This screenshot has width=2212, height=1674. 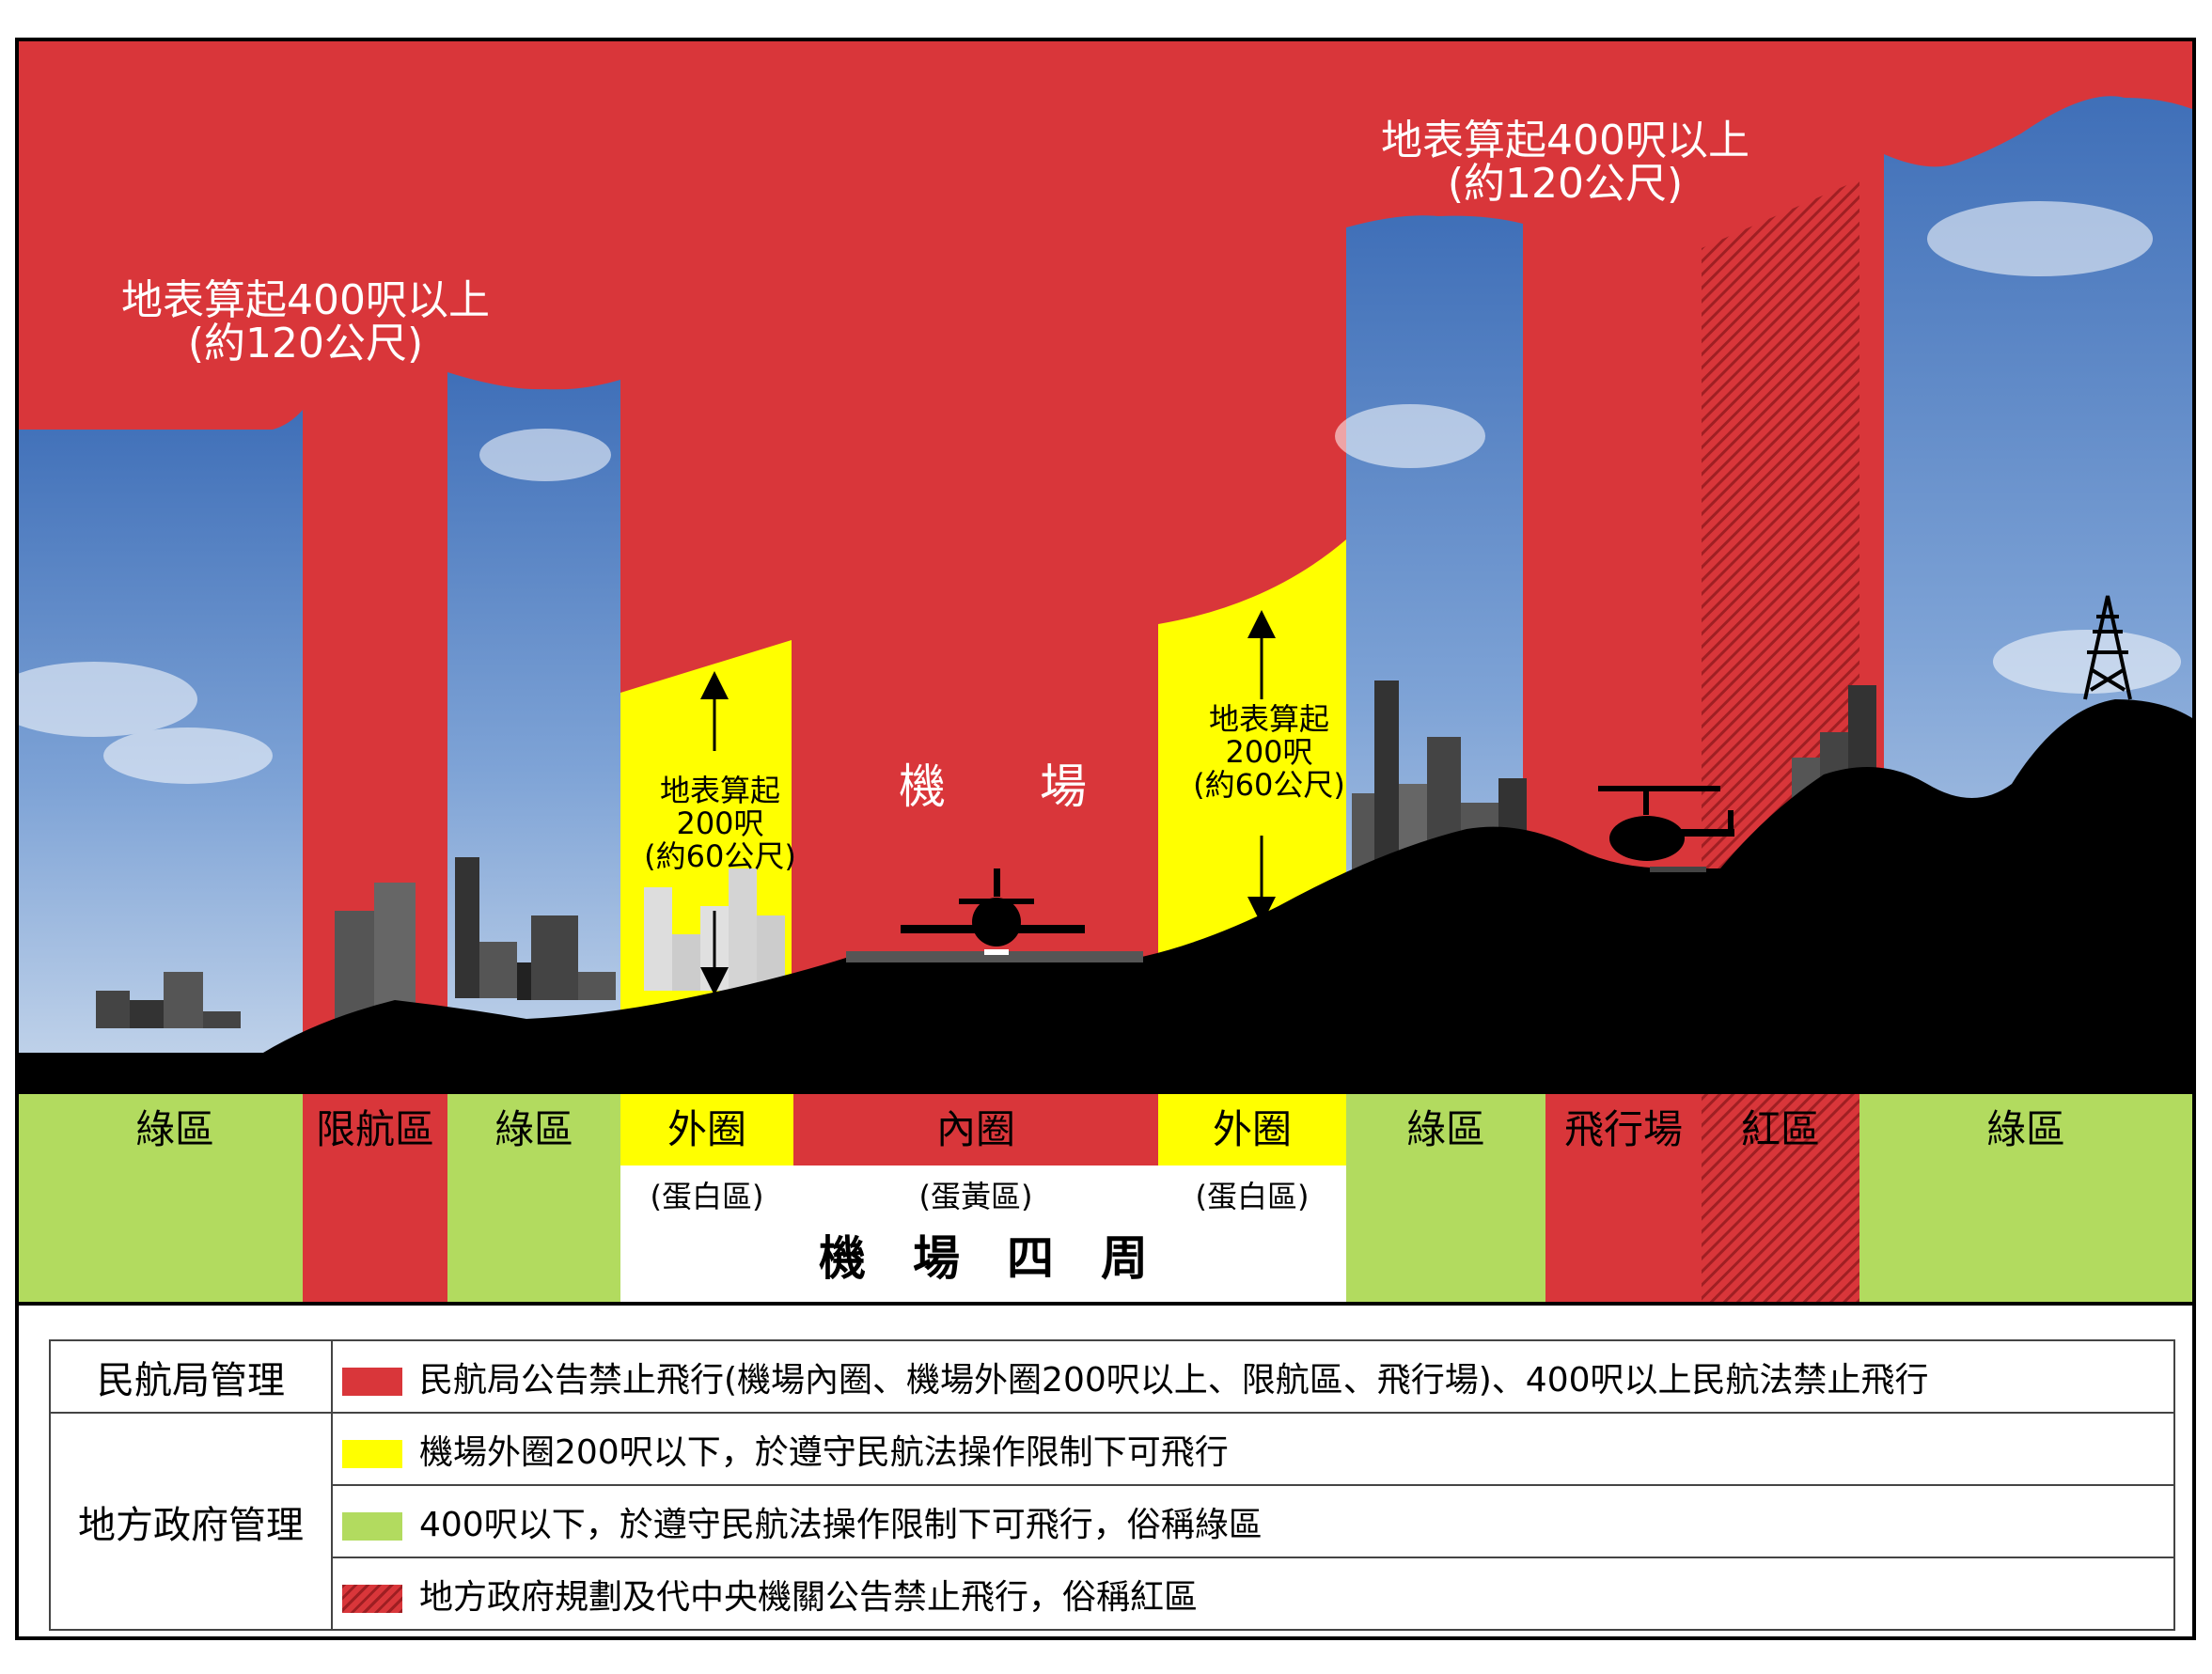 I want to click on zone-inner: 內圈, so click(x=975, y=1129).